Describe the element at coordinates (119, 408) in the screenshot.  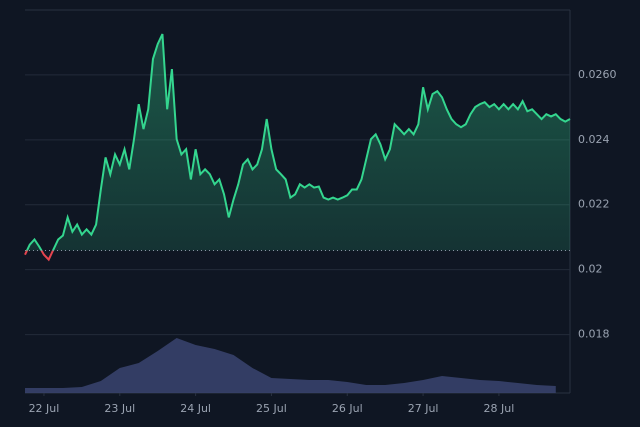
I see `x-tick-label: 23 Jul` at that location.